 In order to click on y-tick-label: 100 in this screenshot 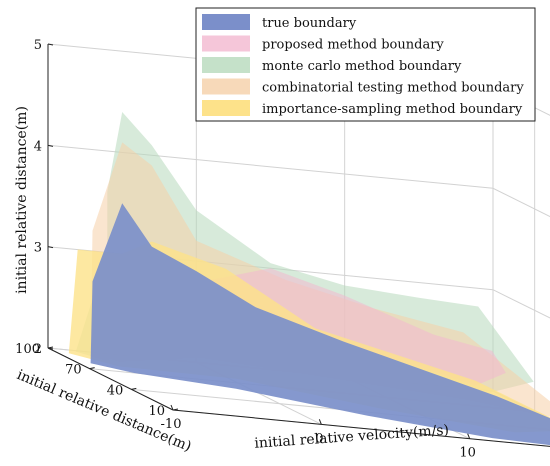, I will do `click(27, 349)`.